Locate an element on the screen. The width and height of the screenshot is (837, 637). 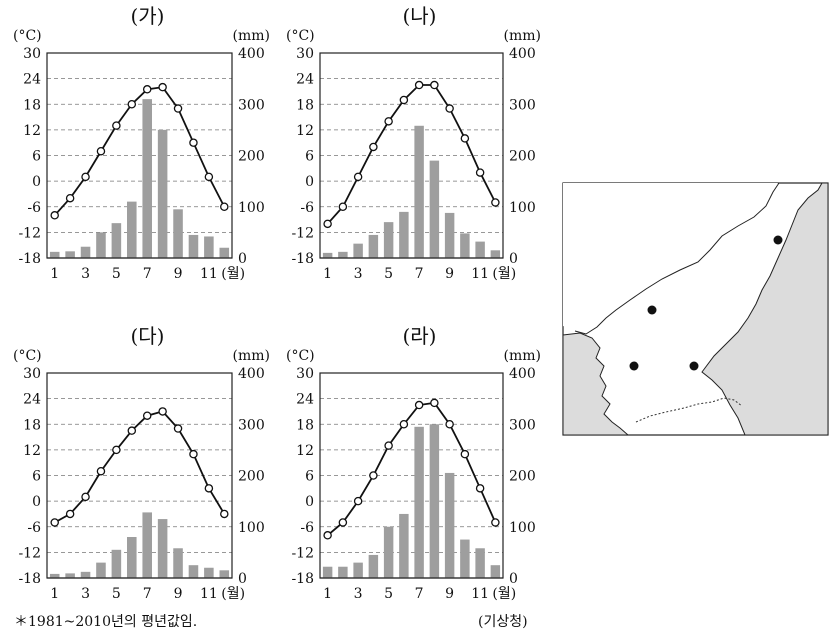
map-west-sea is located at coordinates (596, 384).